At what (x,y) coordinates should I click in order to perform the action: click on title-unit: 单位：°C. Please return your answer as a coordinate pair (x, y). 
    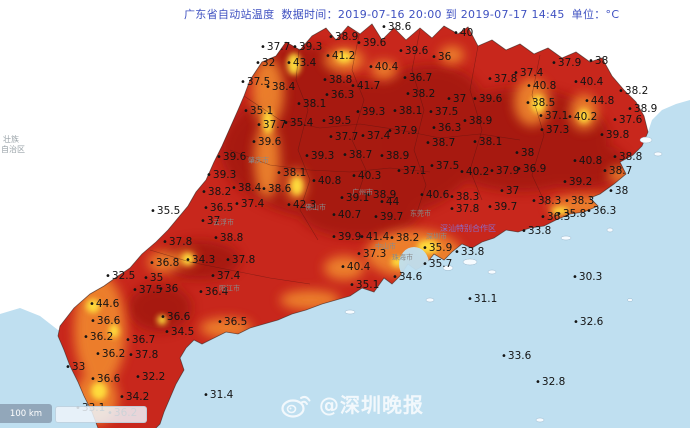
    Looking at the image, I should click on (595, 14).